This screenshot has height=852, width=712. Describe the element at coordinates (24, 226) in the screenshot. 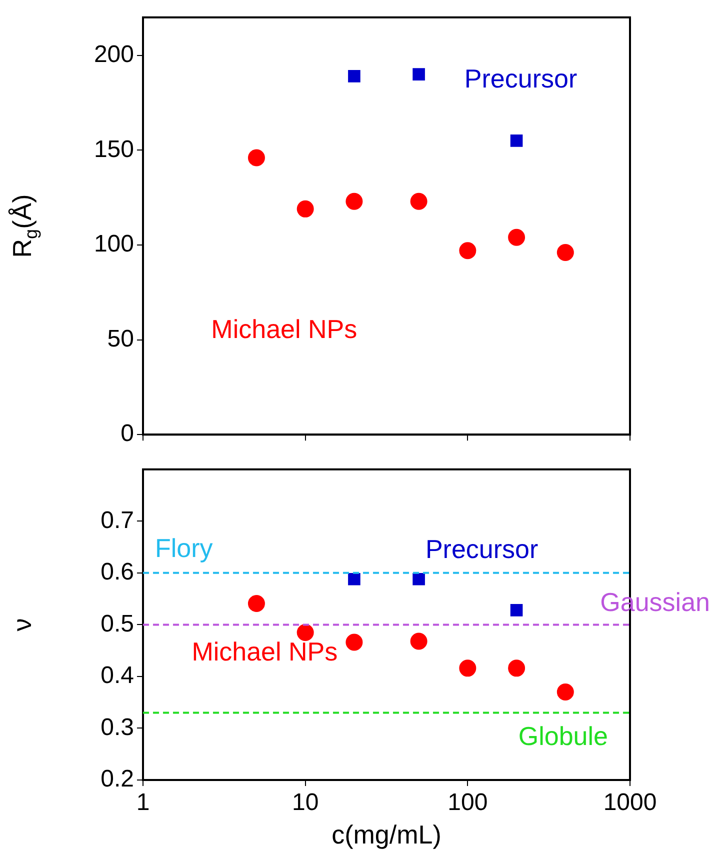

I see `y-axis-title: Rg(Å)` at that location.